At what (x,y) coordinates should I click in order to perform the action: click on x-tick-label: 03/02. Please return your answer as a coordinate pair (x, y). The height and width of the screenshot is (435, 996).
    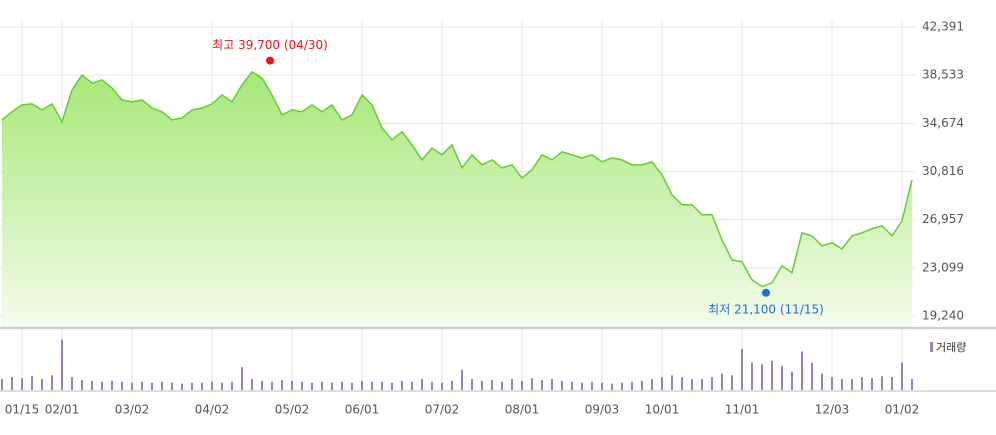
    Looking at the image, I should click on (132, 410).